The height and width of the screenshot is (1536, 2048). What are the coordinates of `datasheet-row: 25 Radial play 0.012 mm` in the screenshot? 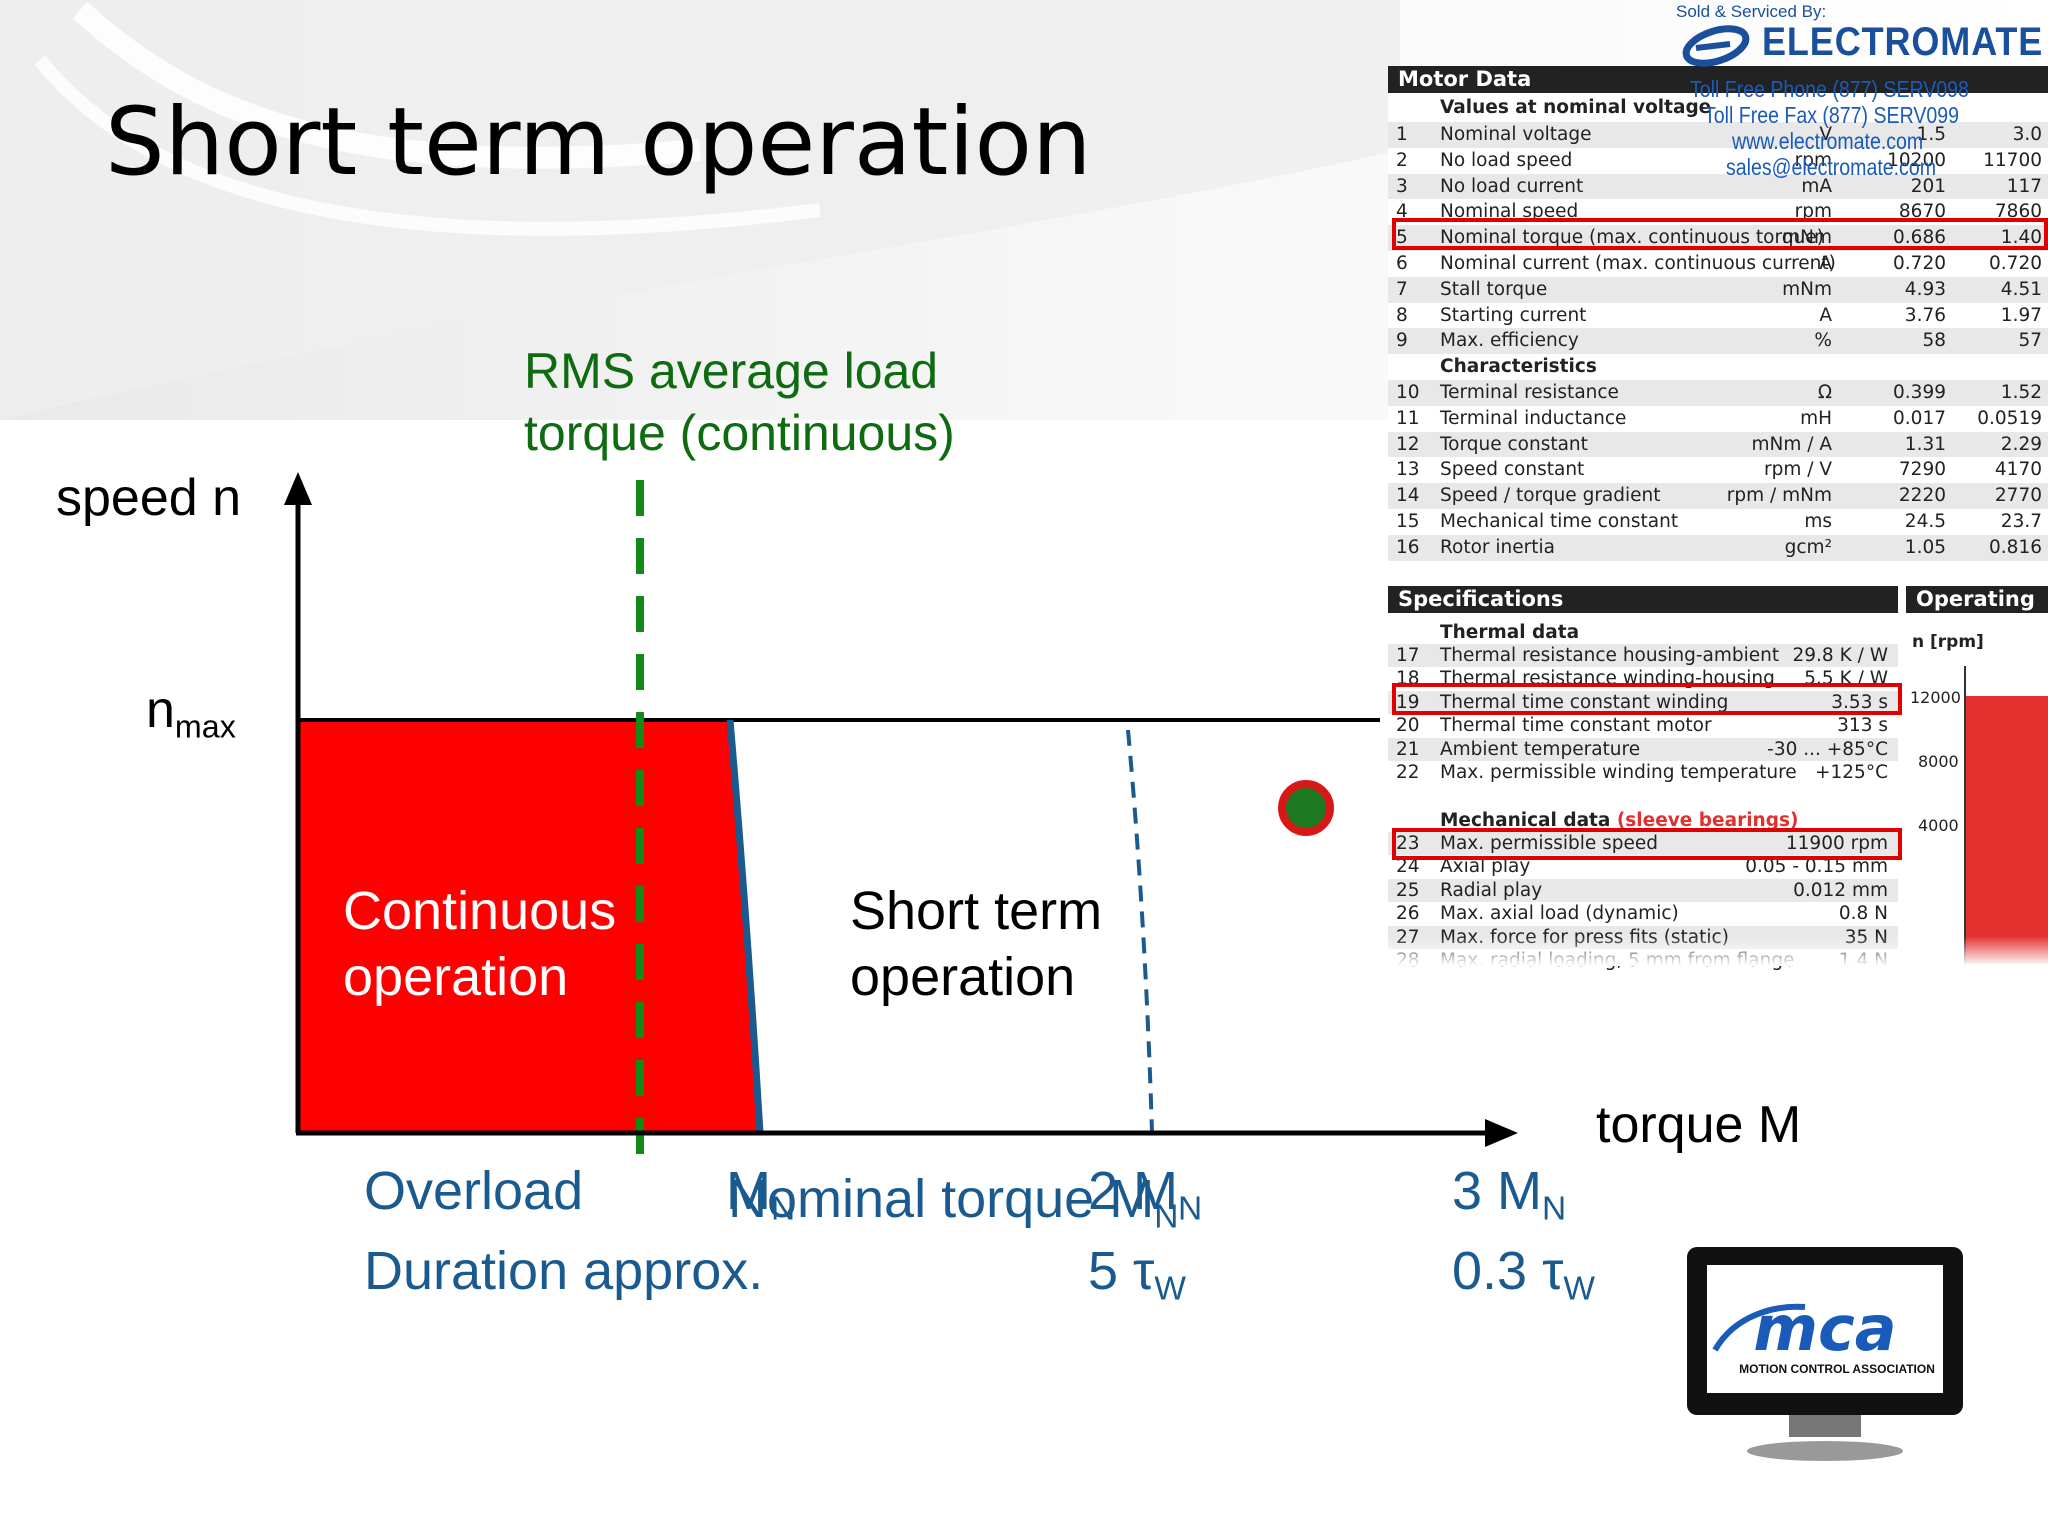 It's located at (1643, 890).